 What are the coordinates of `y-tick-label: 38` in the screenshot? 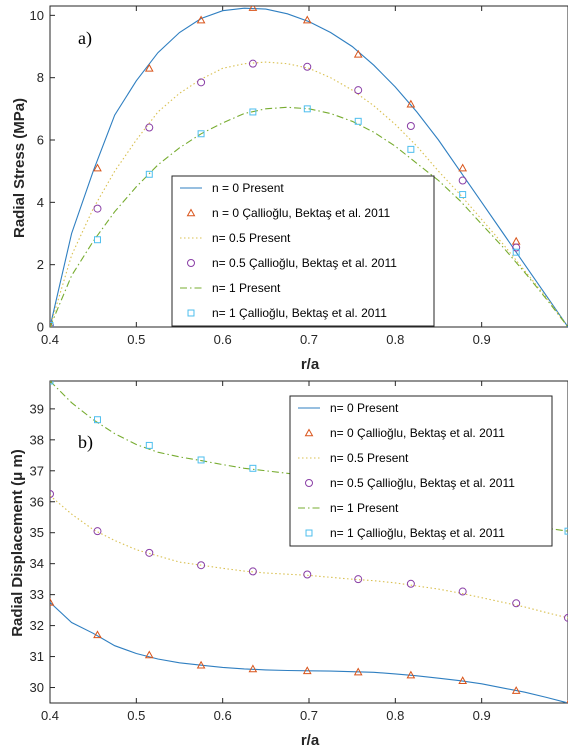 It's located at (37, 439).